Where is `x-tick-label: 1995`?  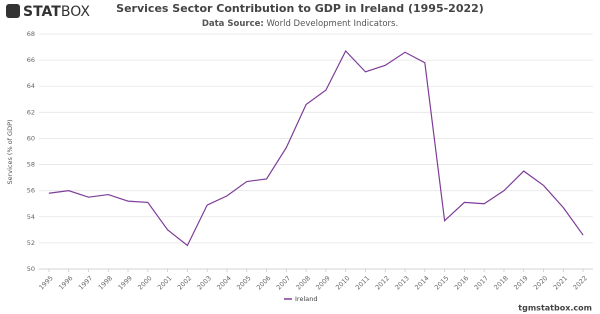 x-tick-label: 1995 is located at coordinates (45, 282).